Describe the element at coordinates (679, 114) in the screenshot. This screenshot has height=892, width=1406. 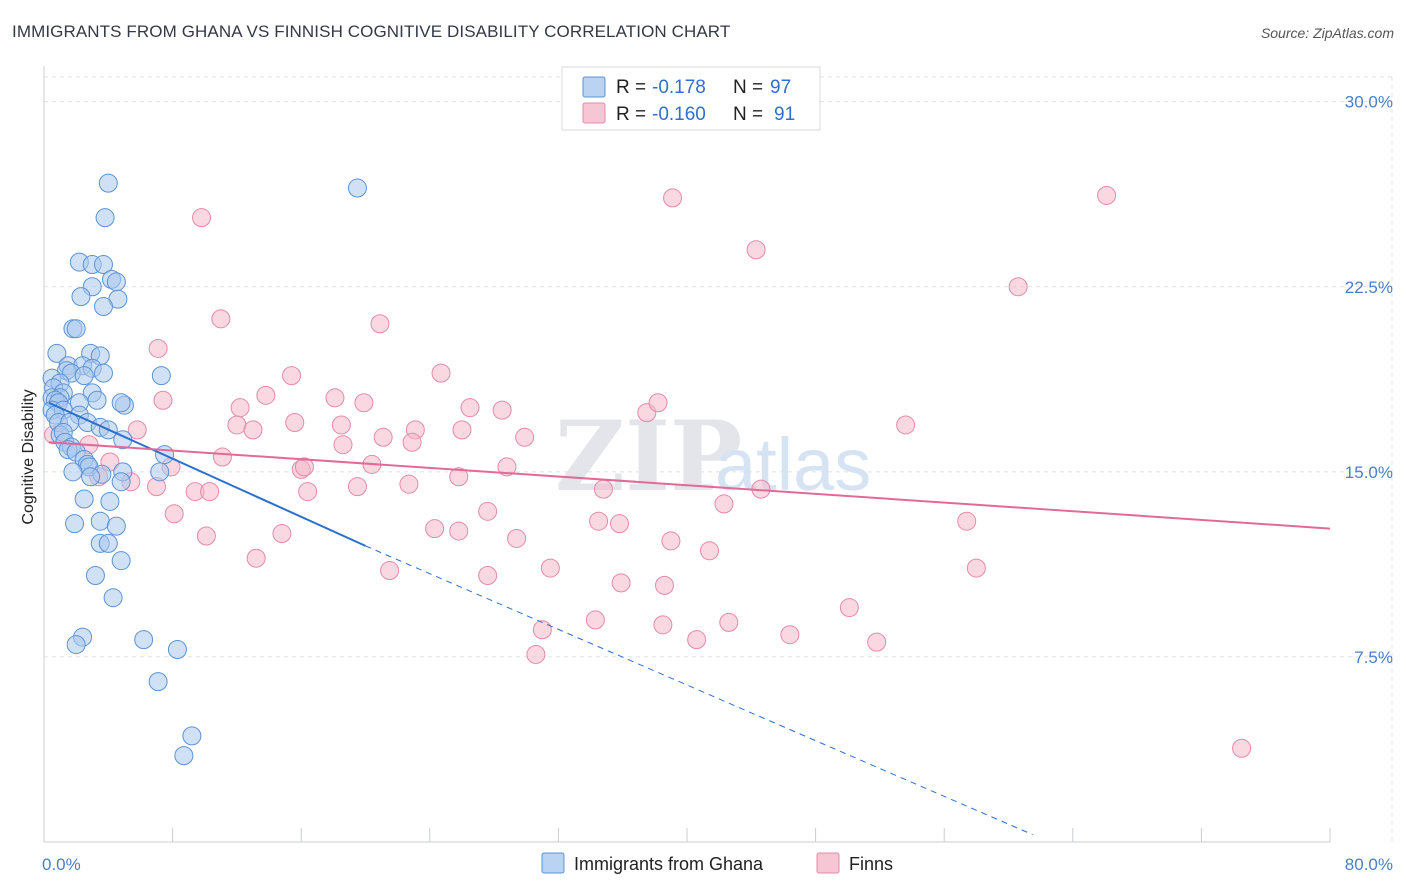
I see `legend-r-value-finns: -0.160` at that location.